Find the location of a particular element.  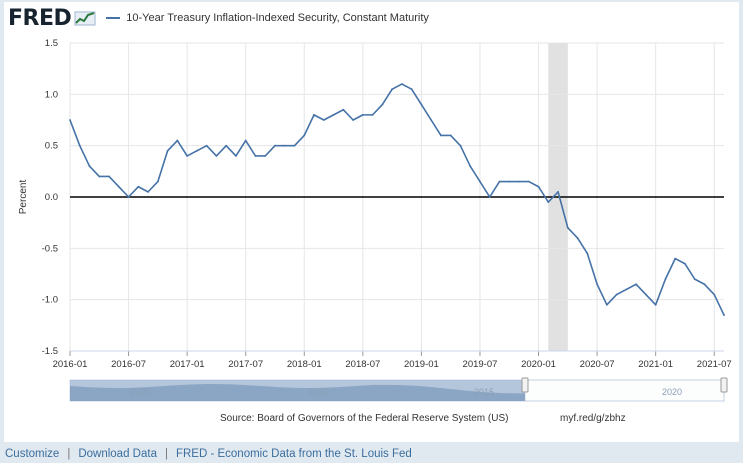

y-tick-label: -1.5 is located at coordinates (50, 351).